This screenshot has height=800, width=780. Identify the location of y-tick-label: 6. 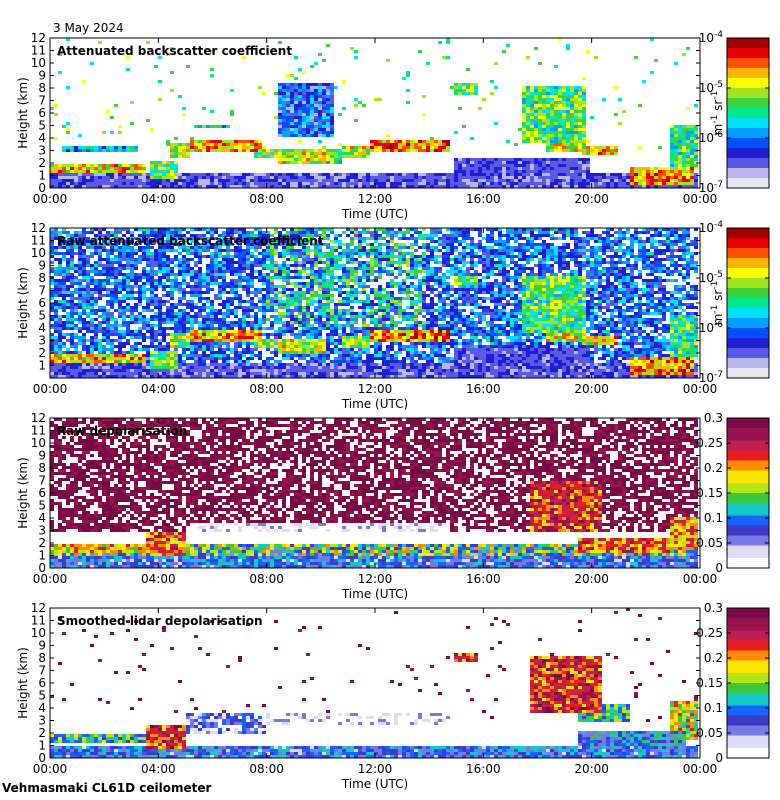
(42, 113).